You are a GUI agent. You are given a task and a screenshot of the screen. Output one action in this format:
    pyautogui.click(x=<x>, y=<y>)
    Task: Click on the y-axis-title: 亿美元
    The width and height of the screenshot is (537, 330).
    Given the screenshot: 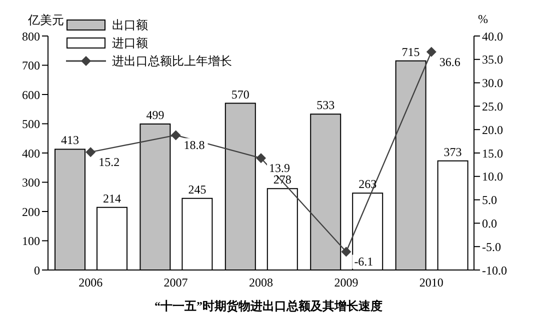 What is the action you would take?
    pyautogui.click(x=46, y=20)
    